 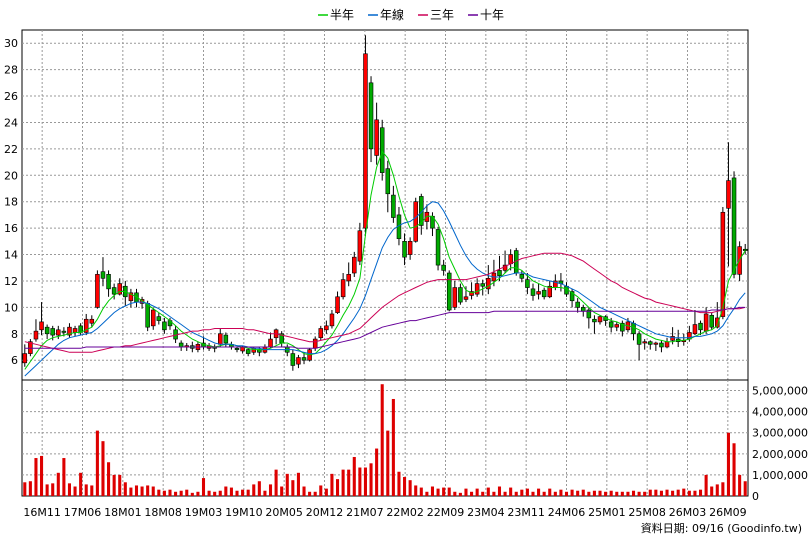 What do you see at coordinates (647, 512) in the screenshot?
I see `x-tick-label: 25M08` at bounding box center [647, 512].